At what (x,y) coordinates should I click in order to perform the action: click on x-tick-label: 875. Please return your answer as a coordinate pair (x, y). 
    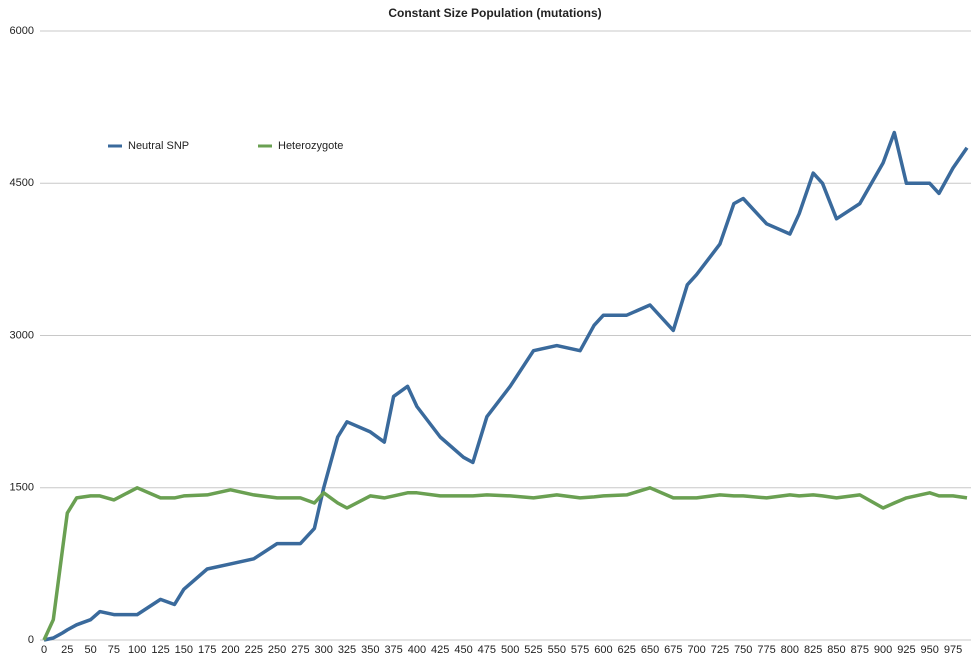
    Looking at the image, I should click on (860, 650).